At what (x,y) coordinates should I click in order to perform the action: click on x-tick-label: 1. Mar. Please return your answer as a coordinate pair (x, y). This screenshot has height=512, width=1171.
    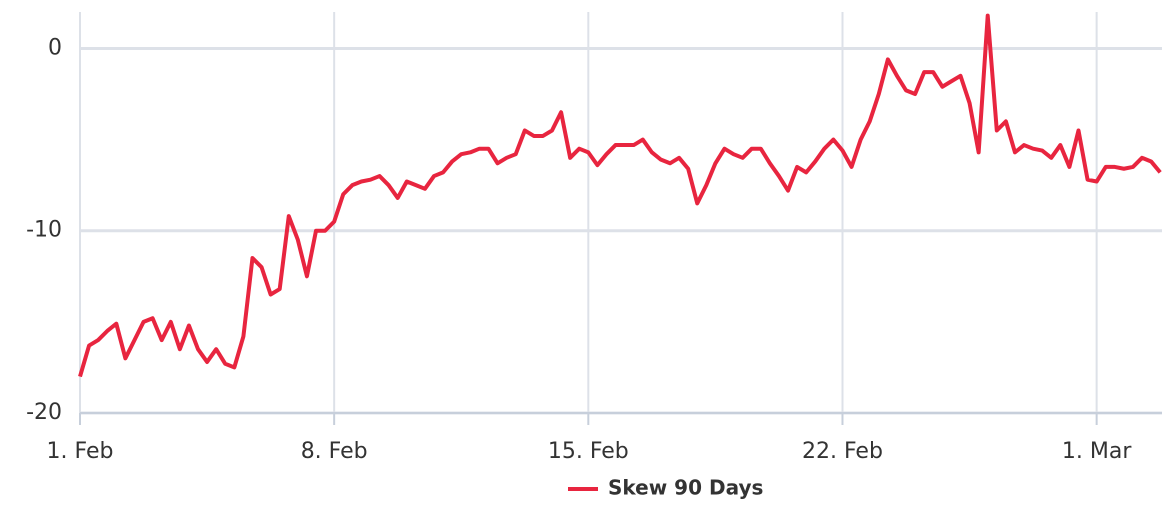
    Looking at the image, I should click on (1097, 451).